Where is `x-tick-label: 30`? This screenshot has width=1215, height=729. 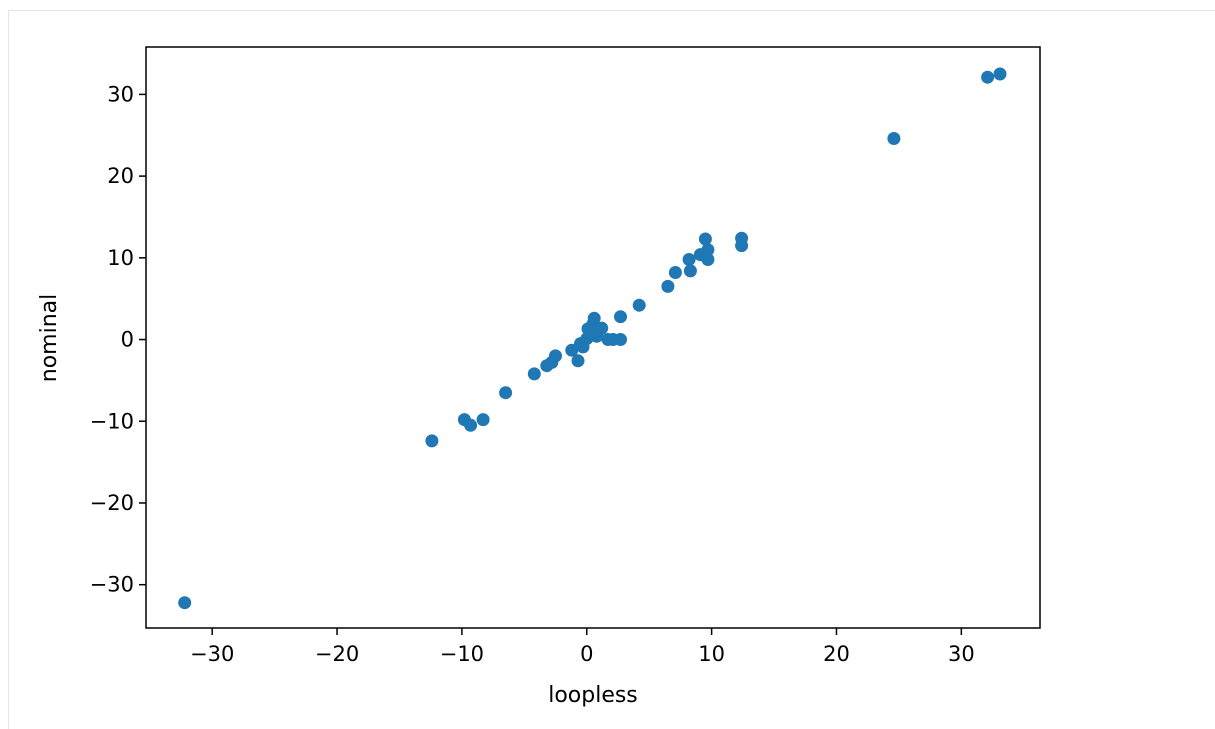 x-tick-label: 30 is located at coordinates (961, 654).